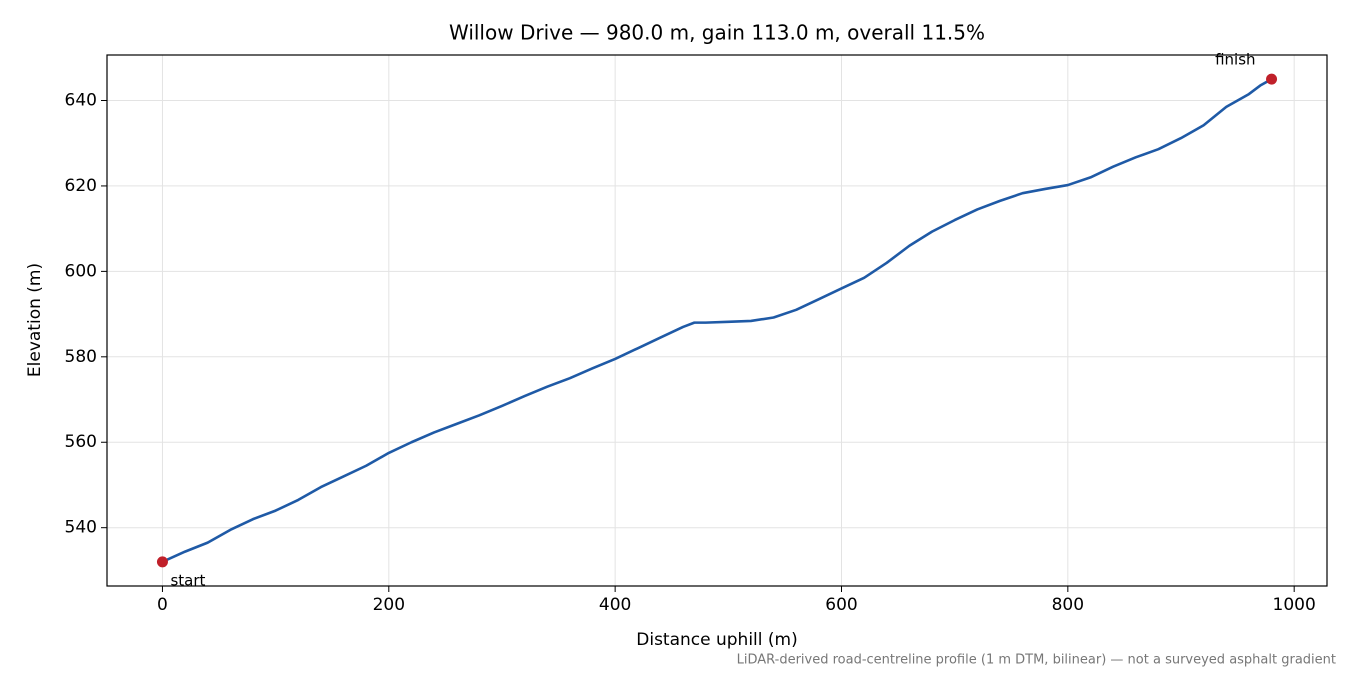 The width and height of the screenshot is (1350, 675). What do you see at coordinates (615, 605) in the screenshot?
I see `x-tick-label: 400` at bounding box center [615, 605].